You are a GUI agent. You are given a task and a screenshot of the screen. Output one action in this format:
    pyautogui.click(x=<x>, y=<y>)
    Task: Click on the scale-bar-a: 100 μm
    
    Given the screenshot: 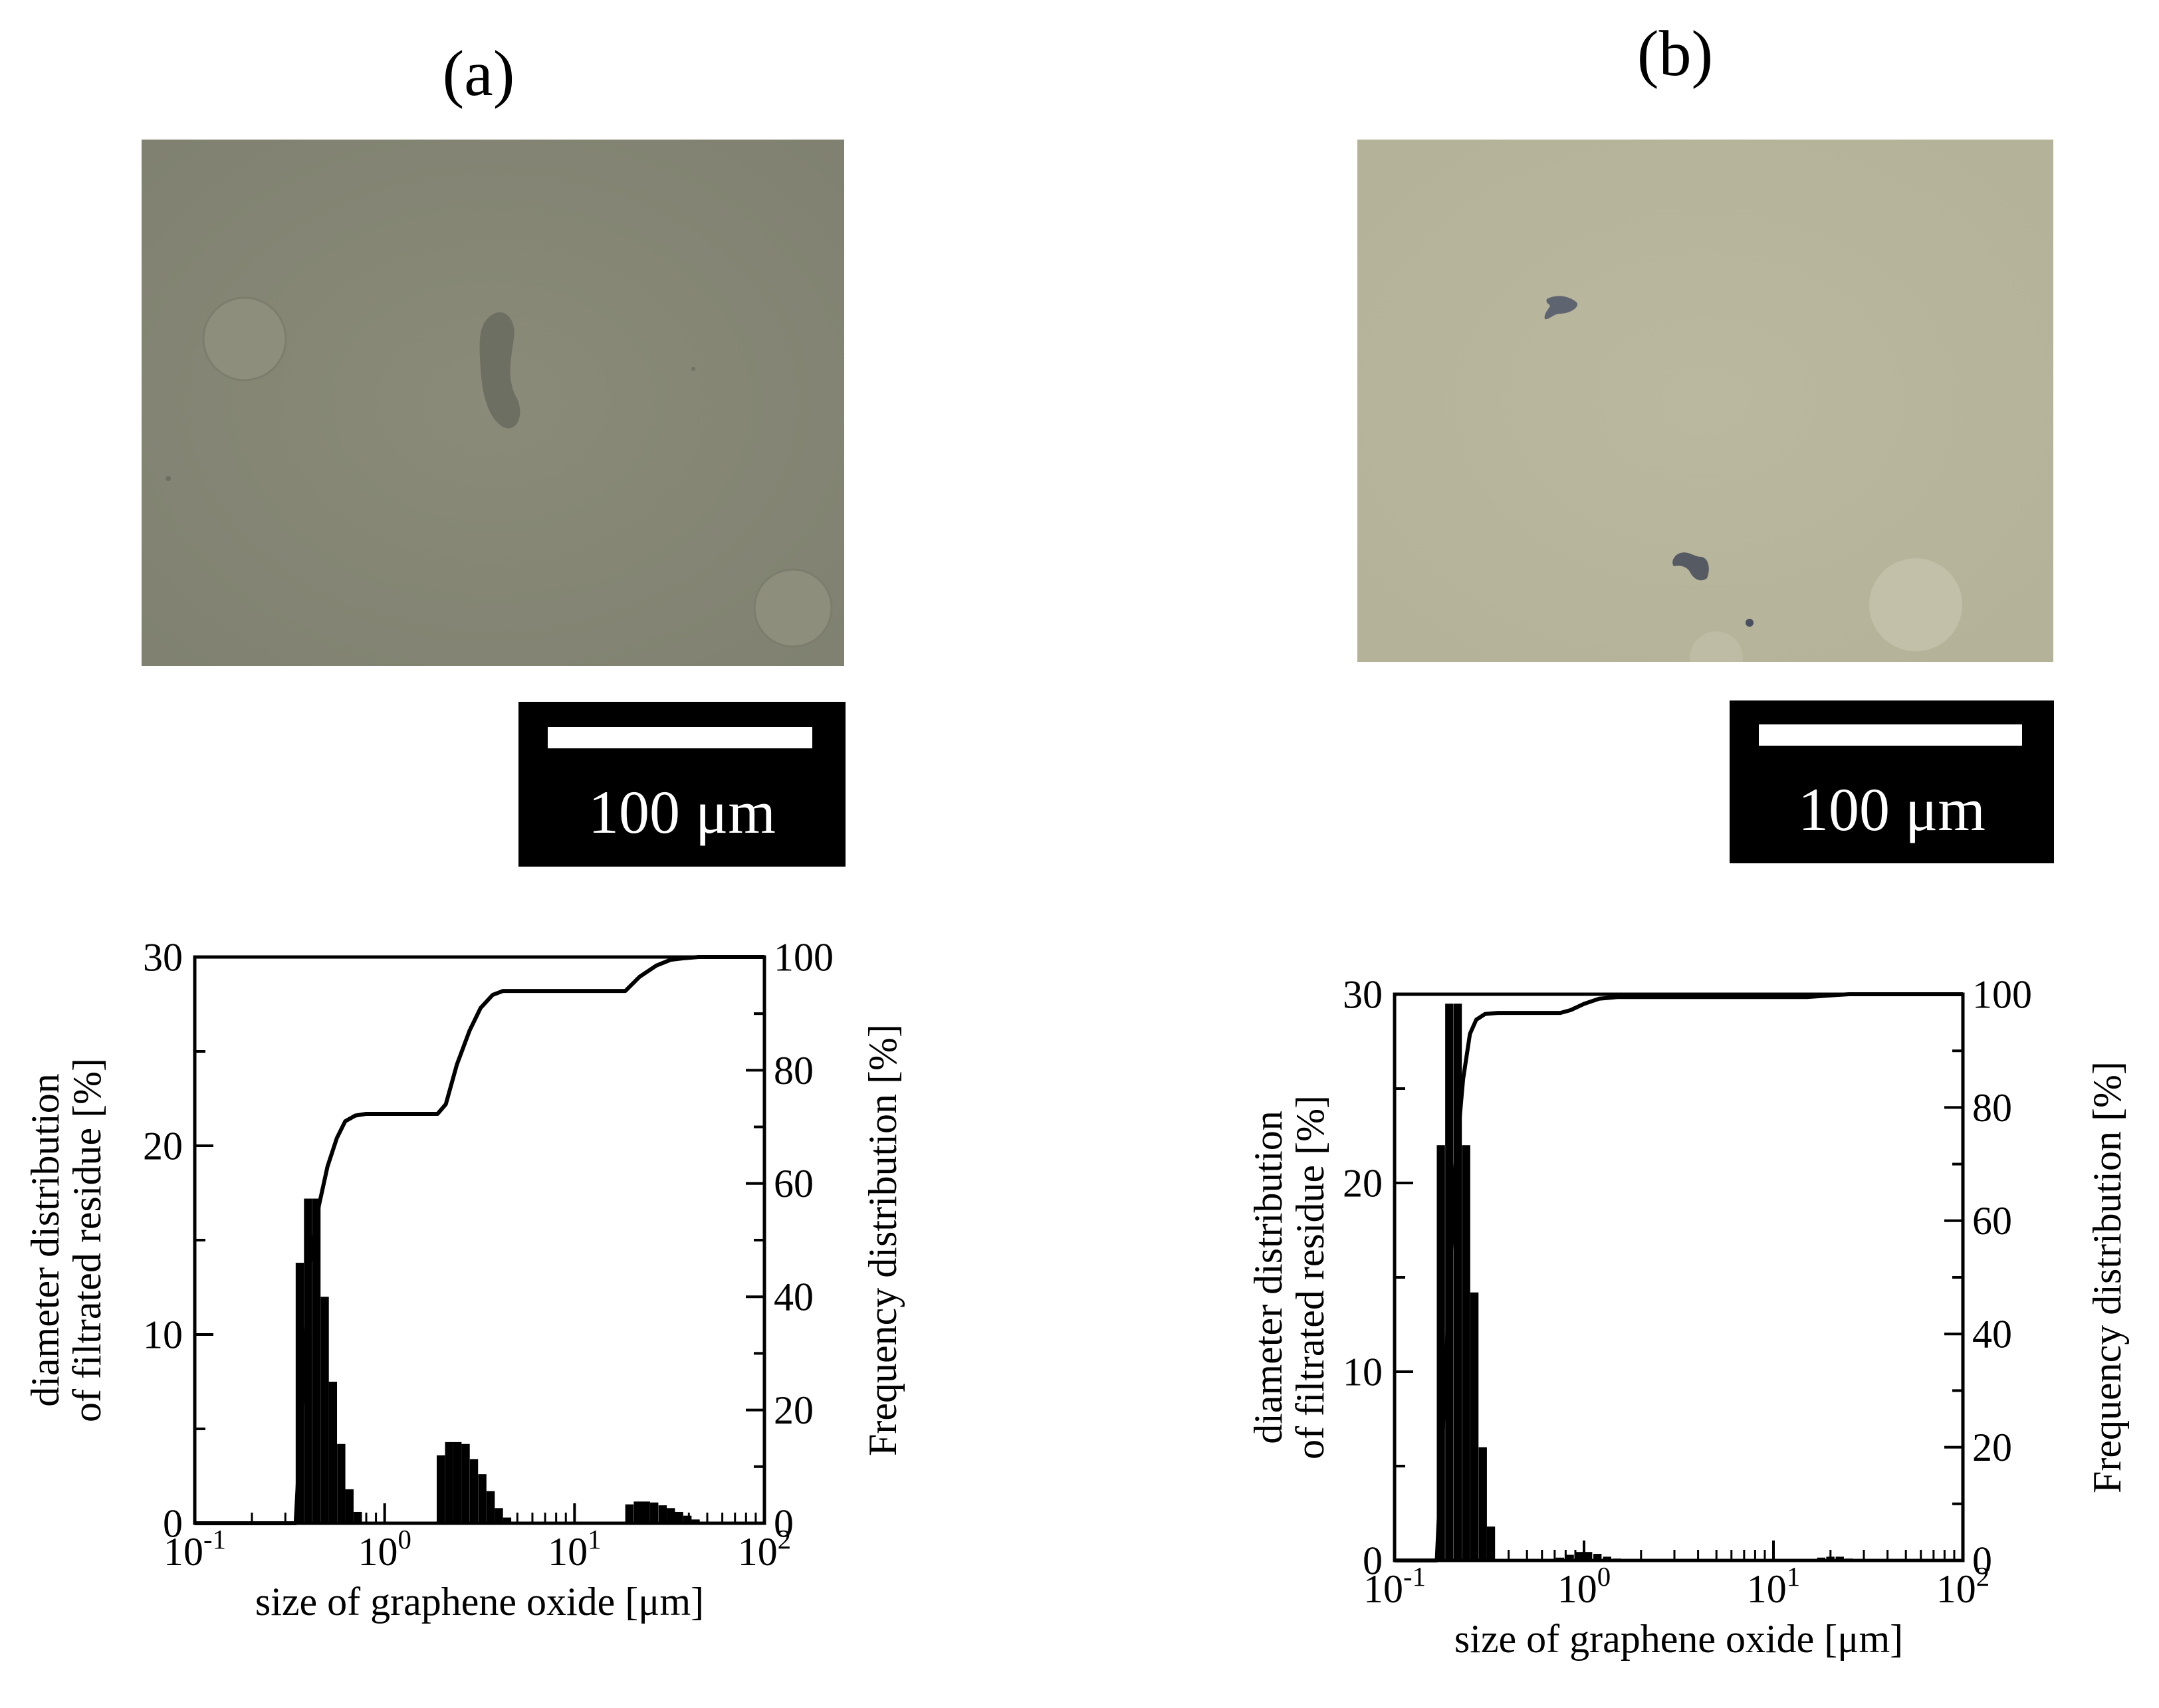 What is the action you would take?
    pyautogui.click(x=682, y=784)
    